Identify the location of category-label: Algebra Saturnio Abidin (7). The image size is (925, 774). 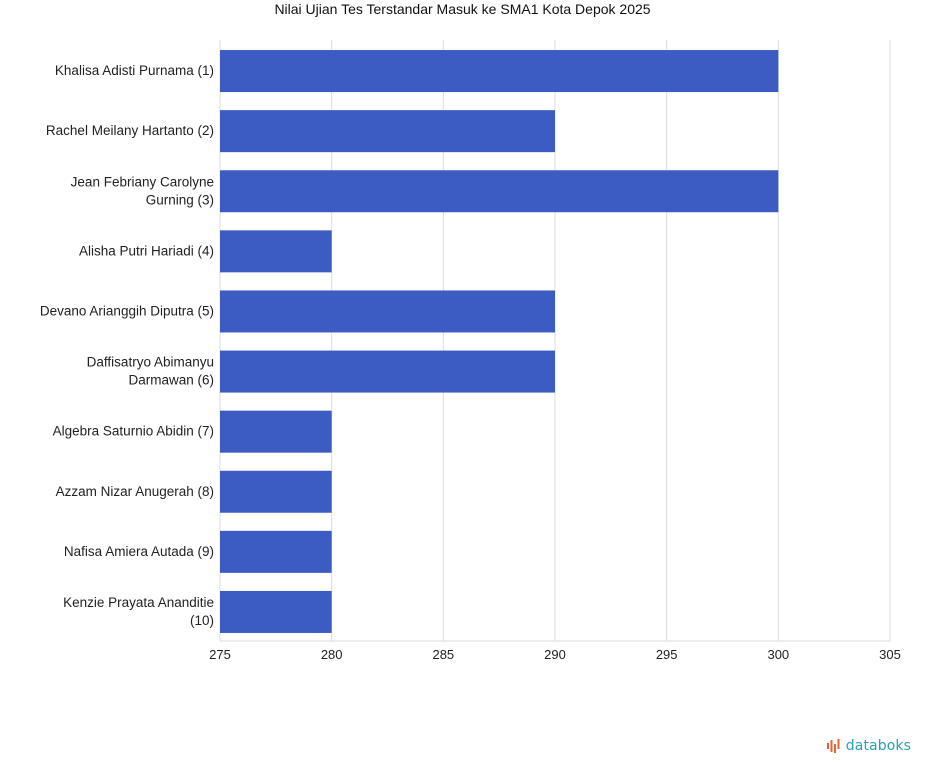
(133, 431).